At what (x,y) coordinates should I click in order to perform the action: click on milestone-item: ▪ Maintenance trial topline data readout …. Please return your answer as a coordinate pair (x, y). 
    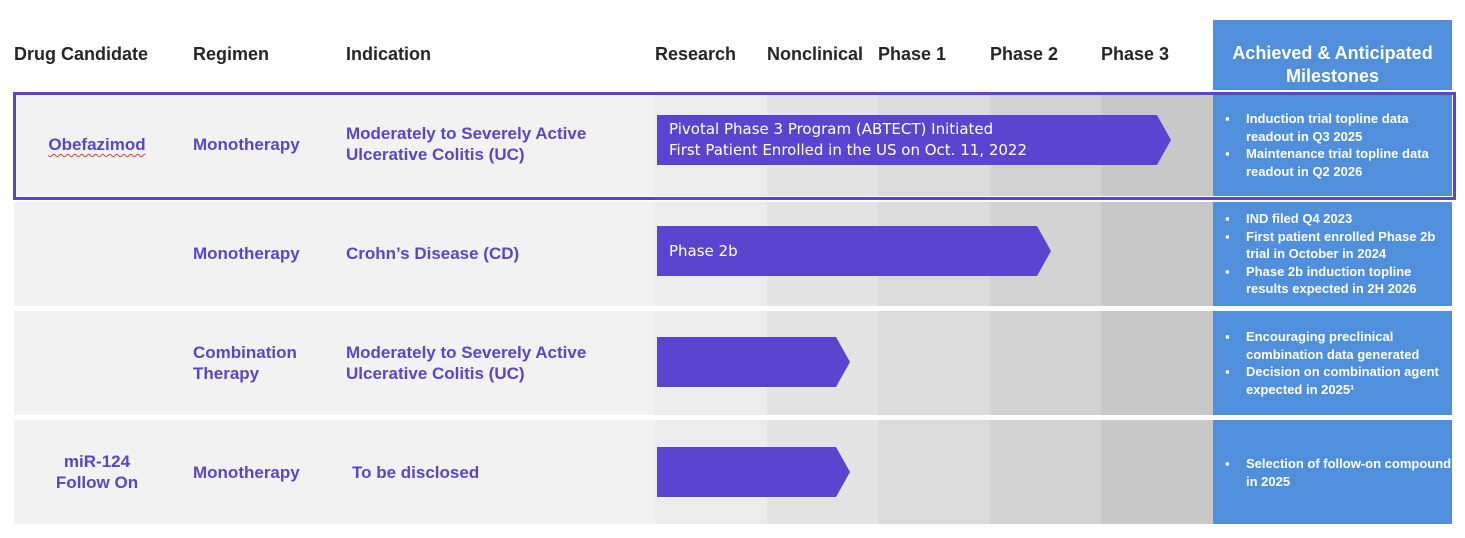
    Looking at the image, I should click on (1327, 162).